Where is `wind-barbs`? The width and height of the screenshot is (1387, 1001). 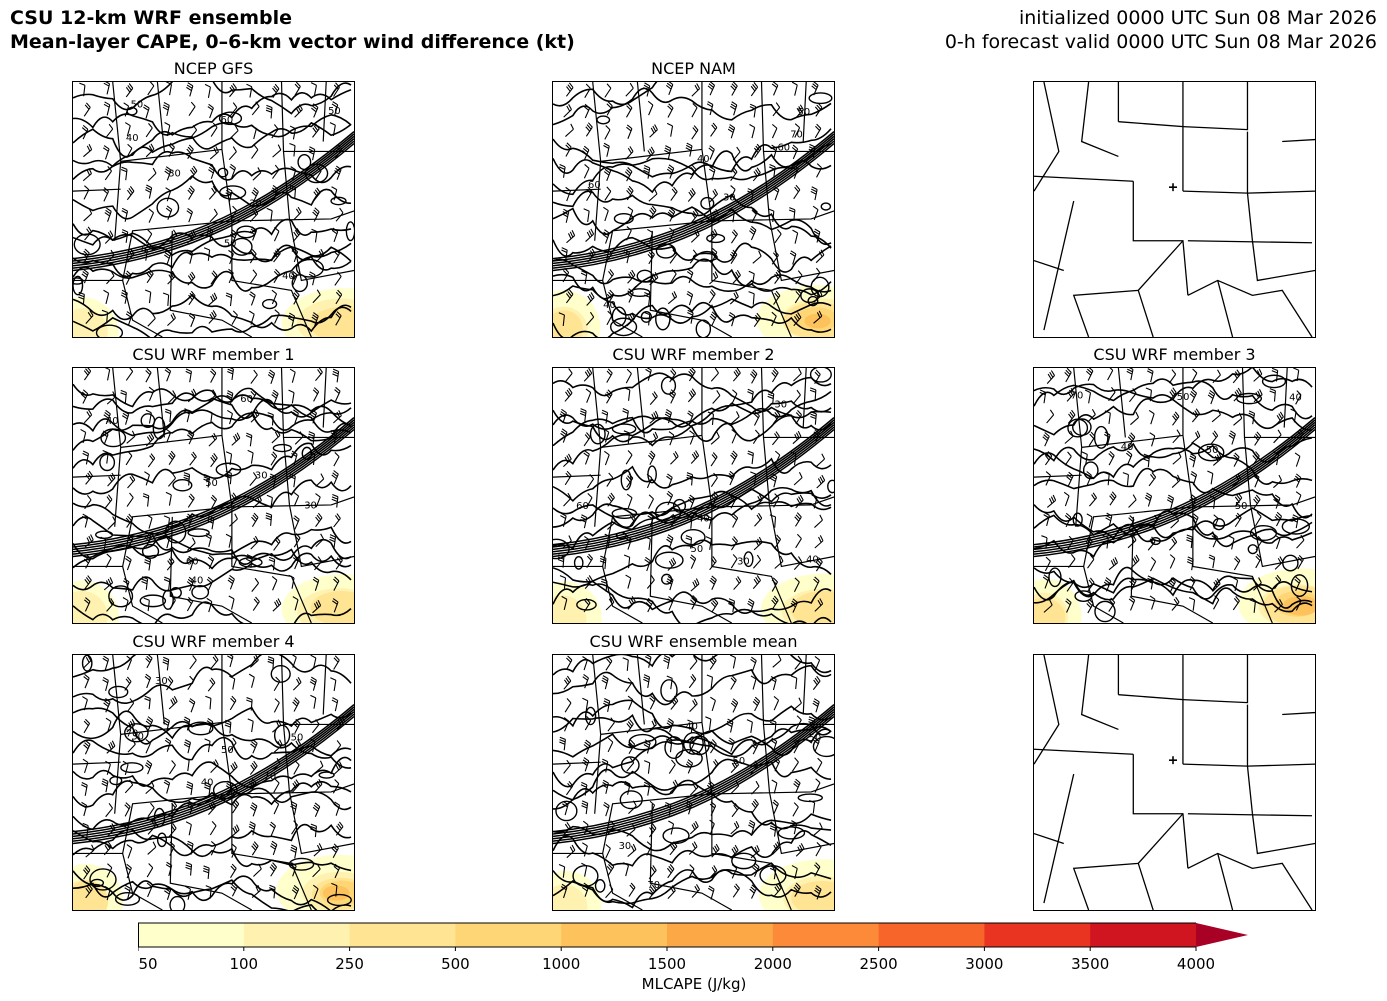 wind-barbs is located at coordinates (691, 204).